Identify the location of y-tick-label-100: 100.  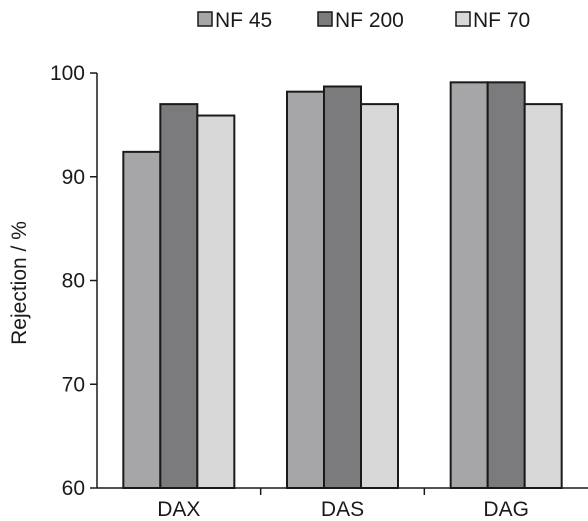
(67, 73).